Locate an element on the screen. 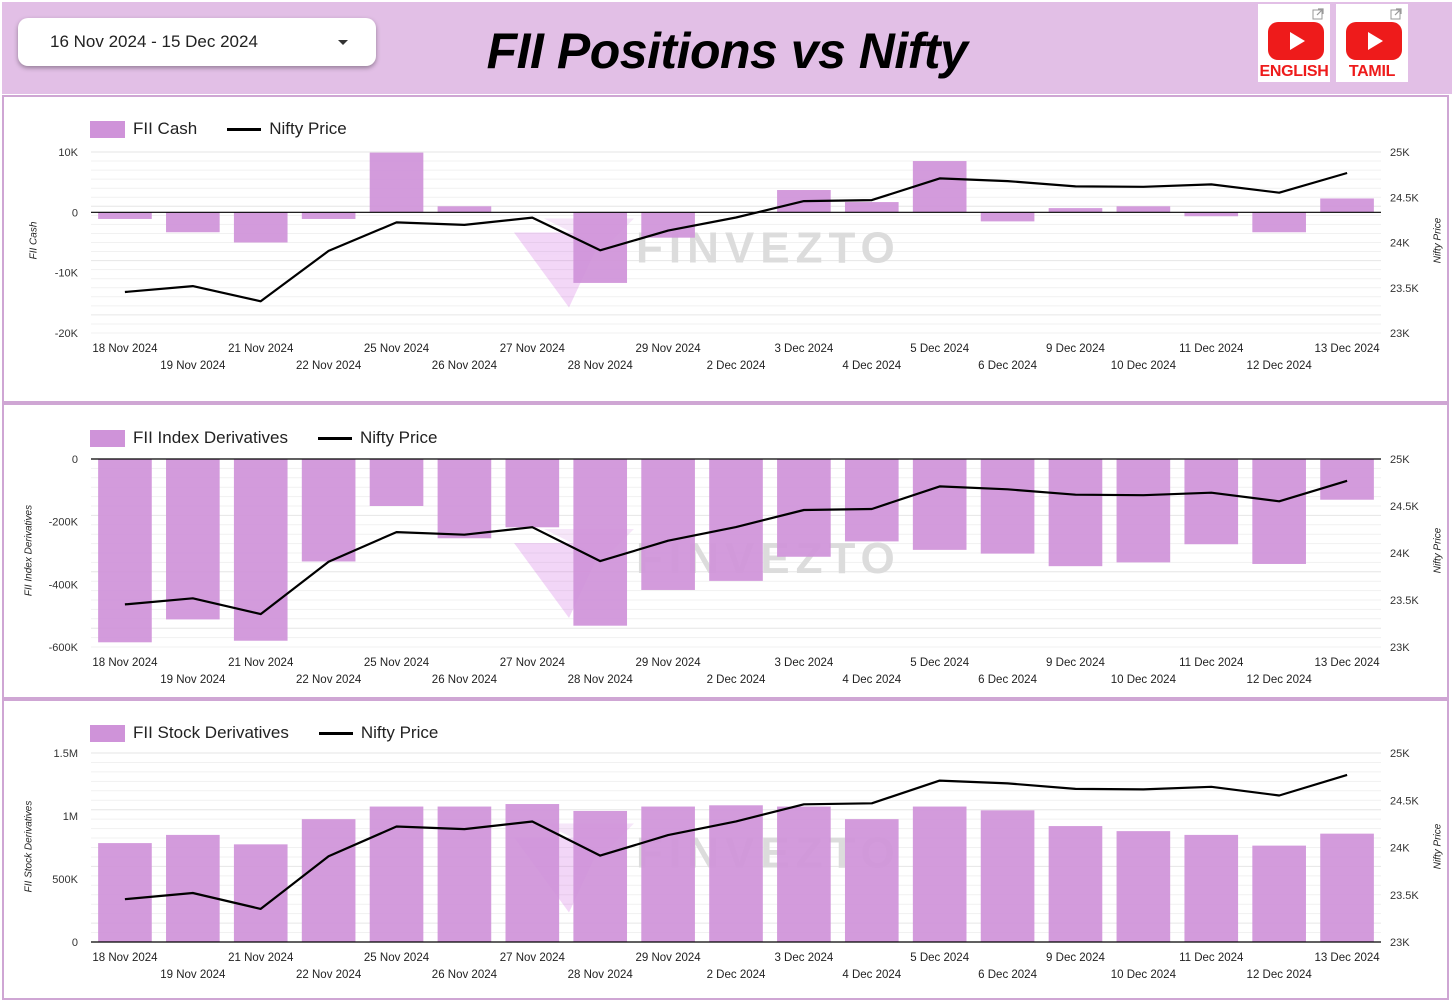 This screenshot has width=1456, height=1006. chart-legend: FII Stock Derivatives Nifty Price is located at coordinates (264, 733).